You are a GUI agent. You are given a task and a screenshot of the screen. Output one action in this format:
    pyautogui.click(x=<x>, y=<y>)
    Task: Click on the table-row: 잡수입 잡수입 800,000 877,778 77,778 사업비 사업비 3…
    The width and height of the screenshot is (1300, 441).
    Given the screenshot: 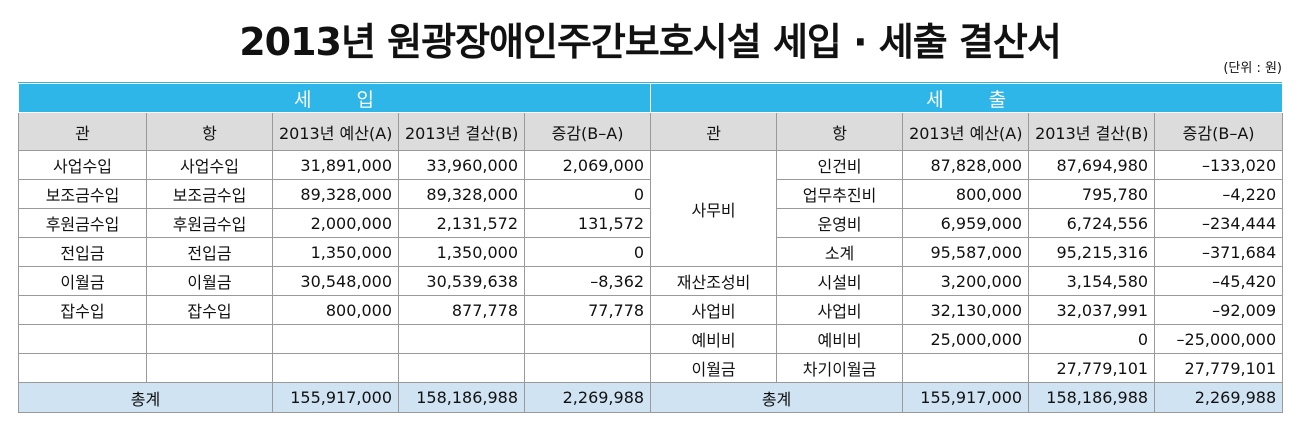 What is the action you would take?
    pyautogui.click(x=651, y=310)
    